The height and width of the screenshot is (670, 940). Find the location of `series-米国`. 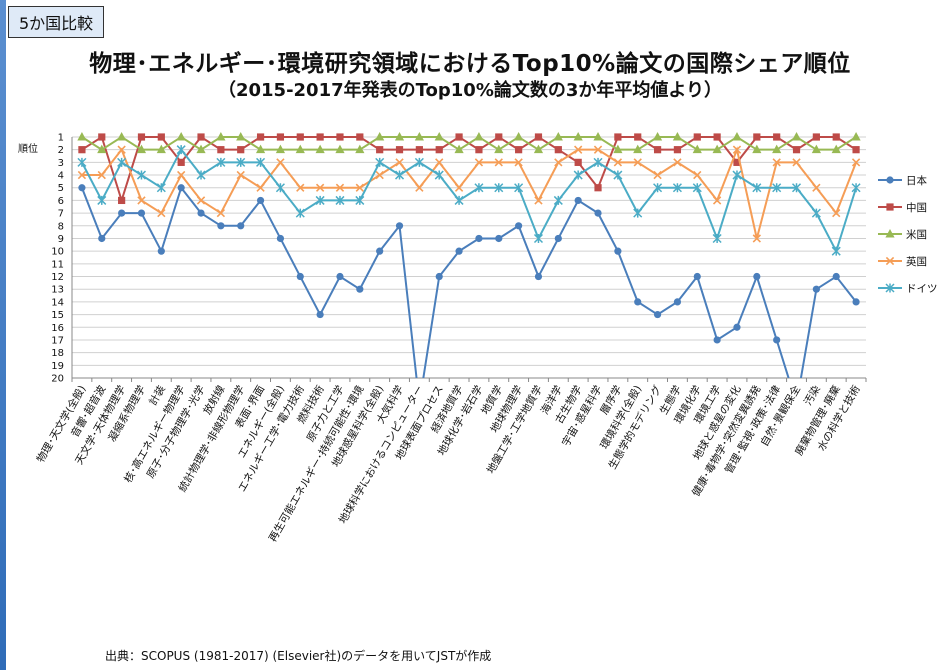

series-米国 is located at coordinates (469, 143).